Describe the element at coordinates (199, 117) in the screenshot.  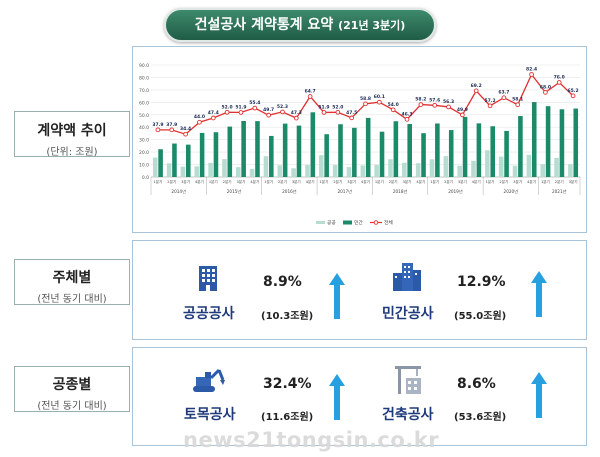
I see `data-label: 44.0` at that location.